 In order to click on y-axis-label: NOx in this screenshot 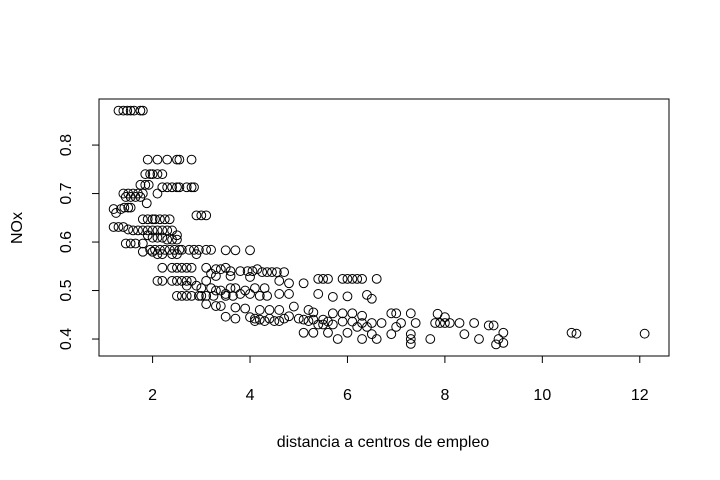, I will do `click(17, 228)`.